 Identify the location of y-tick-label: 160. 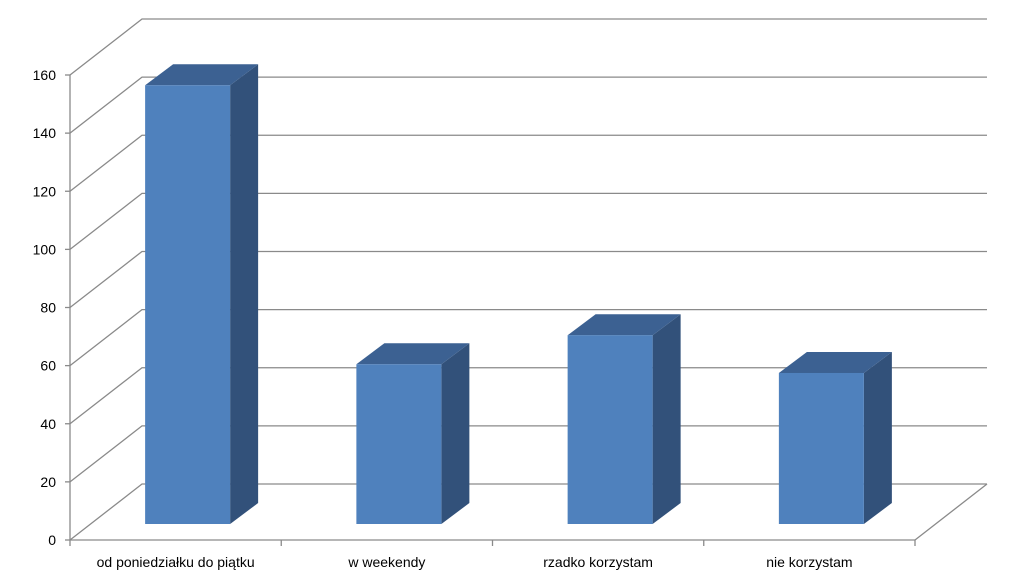
(45, 75).